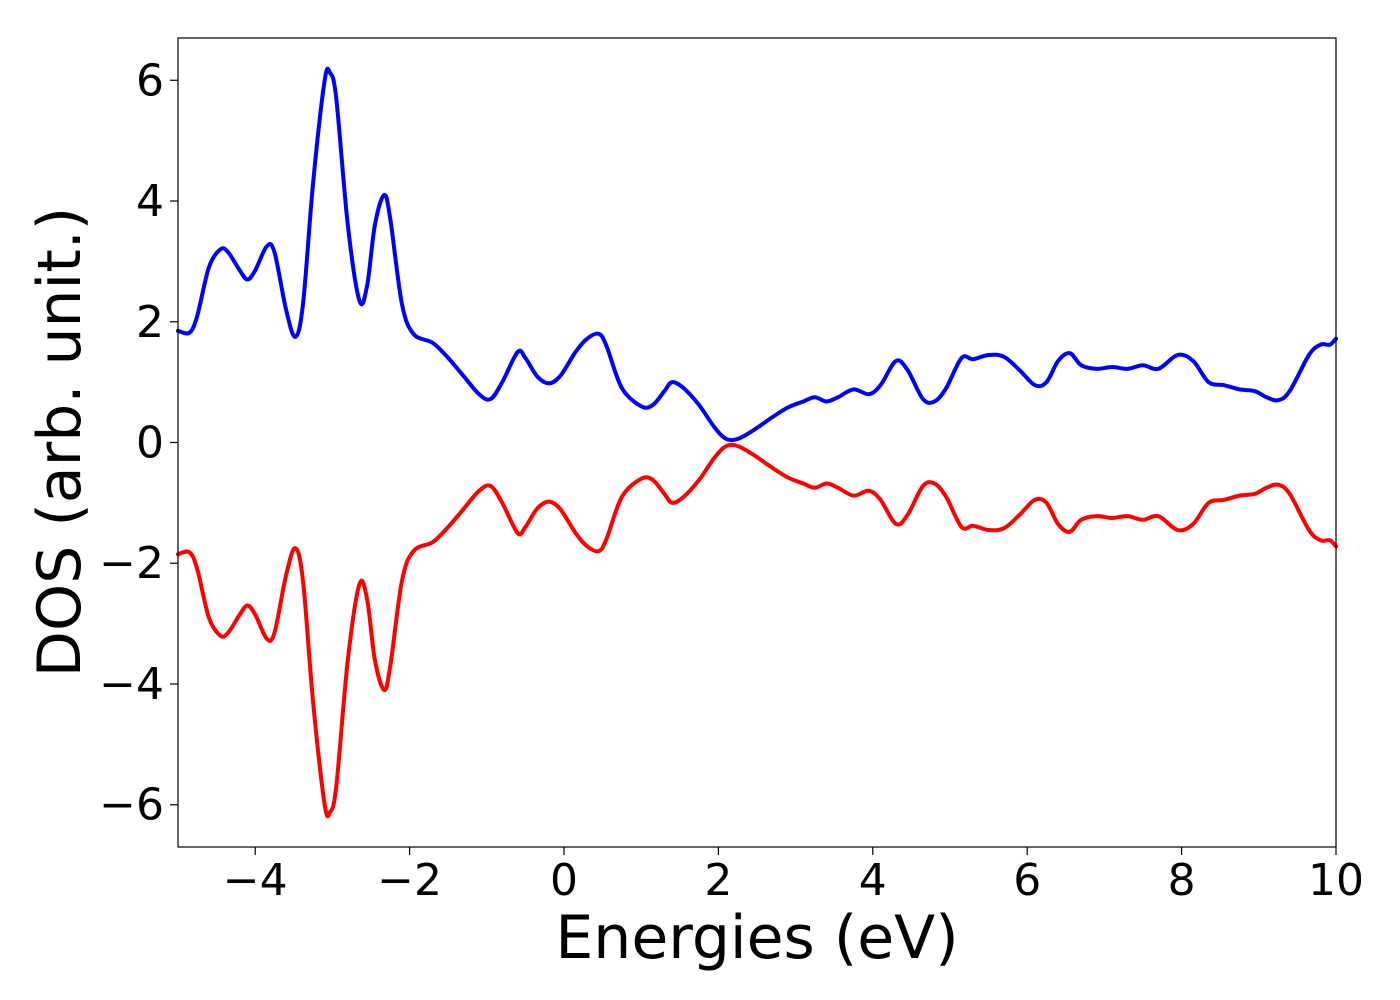  What do you see at coordinates (1027, 880) in the screenshot?
I see `x-tick-label: 6` at bounding box center [1027, 880].